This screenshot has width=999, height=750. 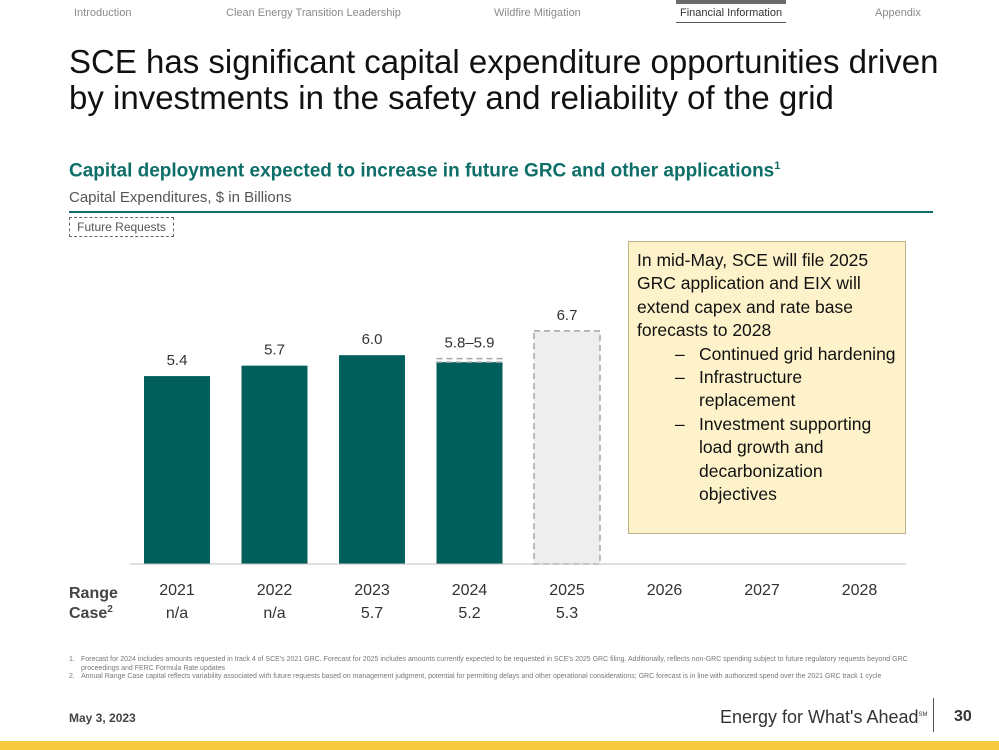 I want to click on data-label-2021: 5.4, so click(x=177, y=360).